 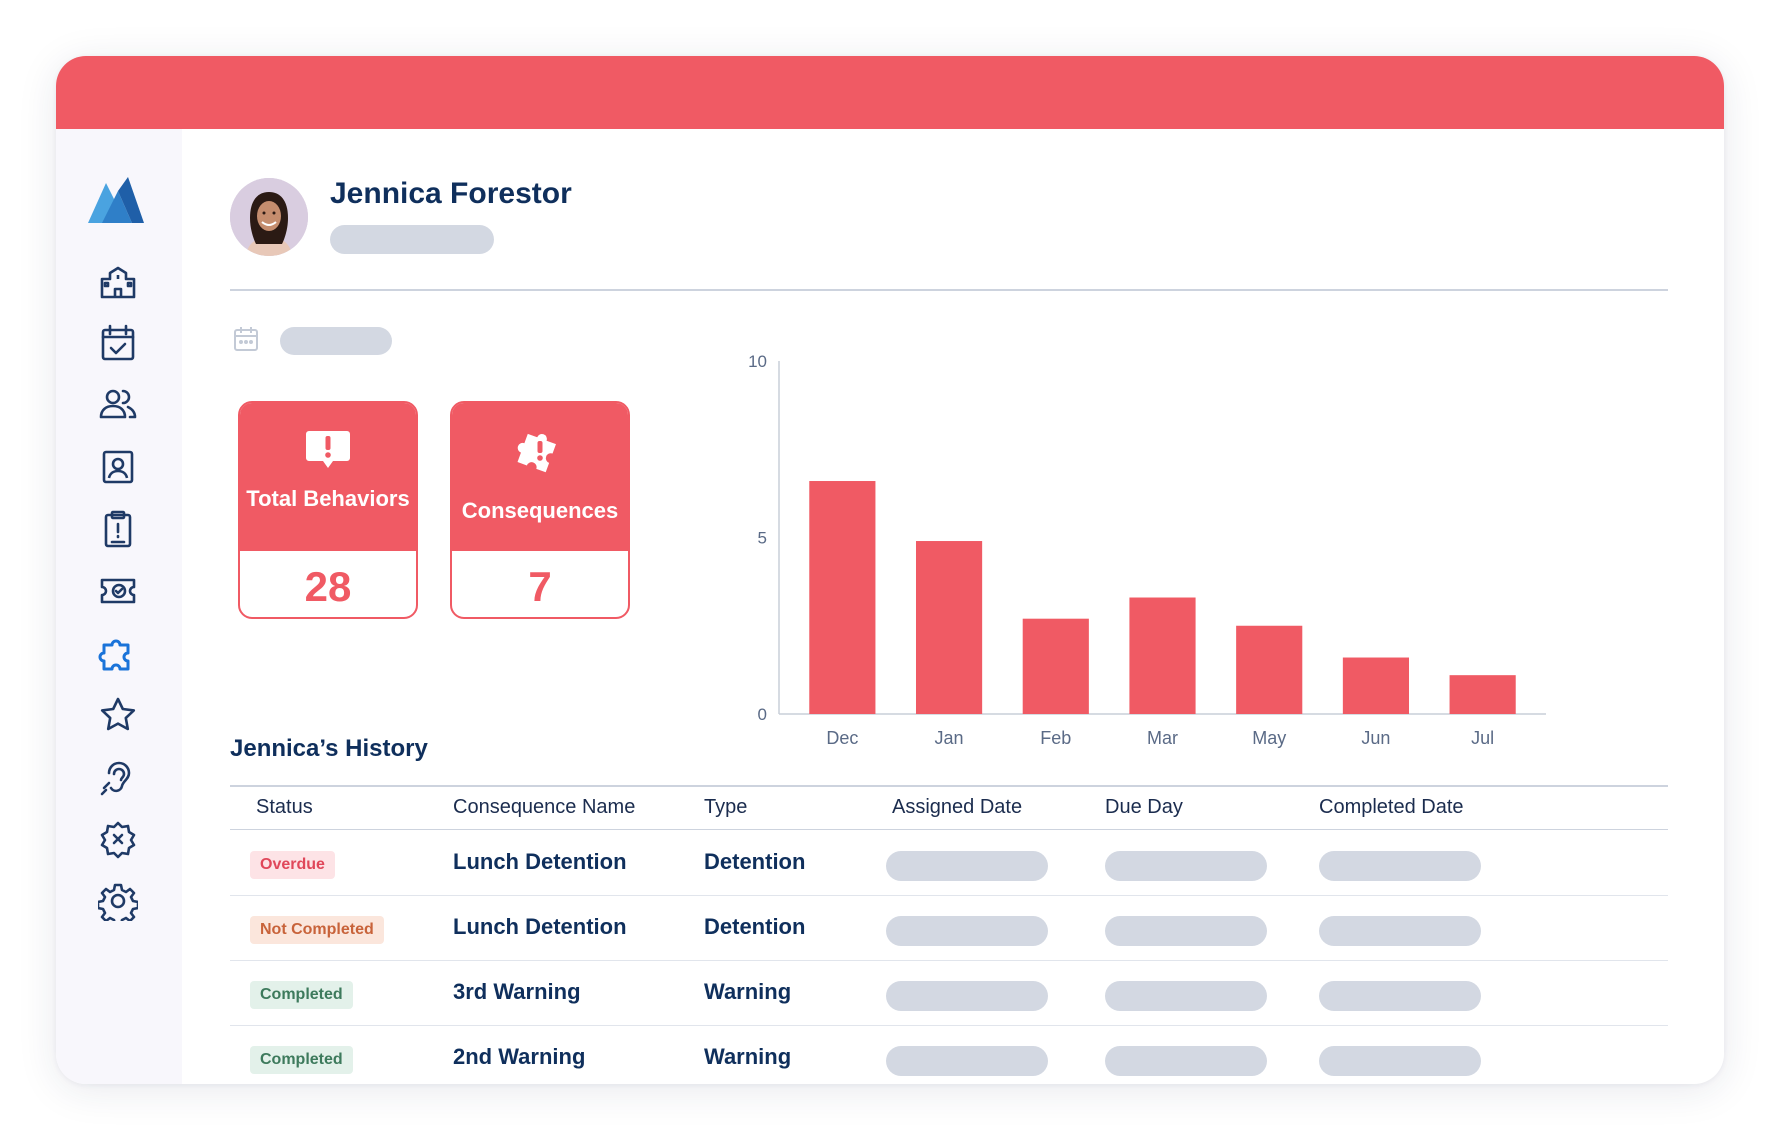 What do you see at coordinates (540, 450) in the screenshot?
I see `puzzle-alert-icon` at bounding box center [540, 450].